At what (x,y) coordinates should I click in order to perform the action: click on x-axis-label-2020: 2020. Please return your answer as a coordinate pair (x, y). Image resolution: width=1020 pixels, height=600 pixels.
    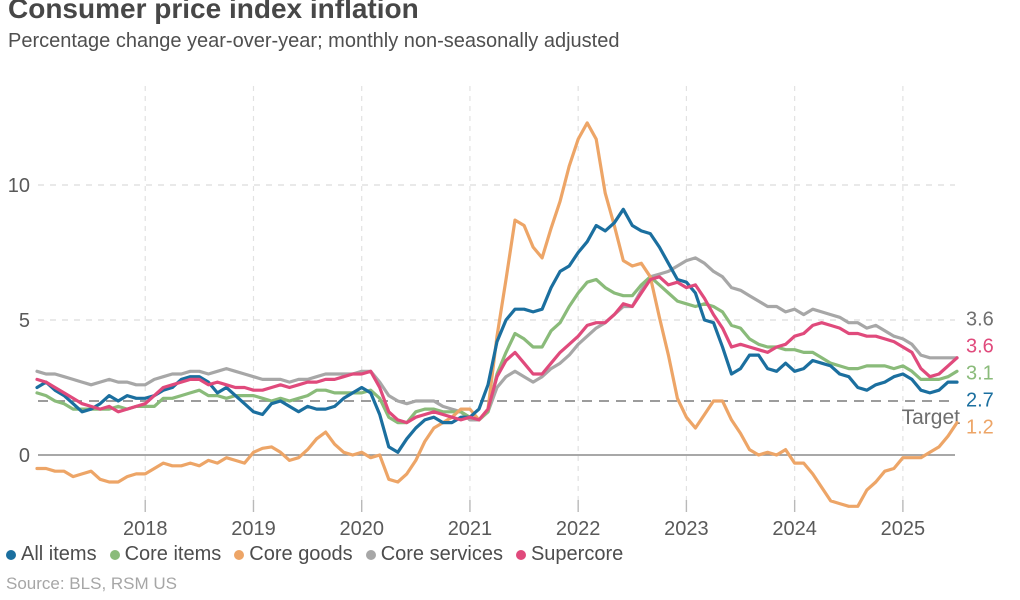
    Looking at the image, I should click on (361, 529).